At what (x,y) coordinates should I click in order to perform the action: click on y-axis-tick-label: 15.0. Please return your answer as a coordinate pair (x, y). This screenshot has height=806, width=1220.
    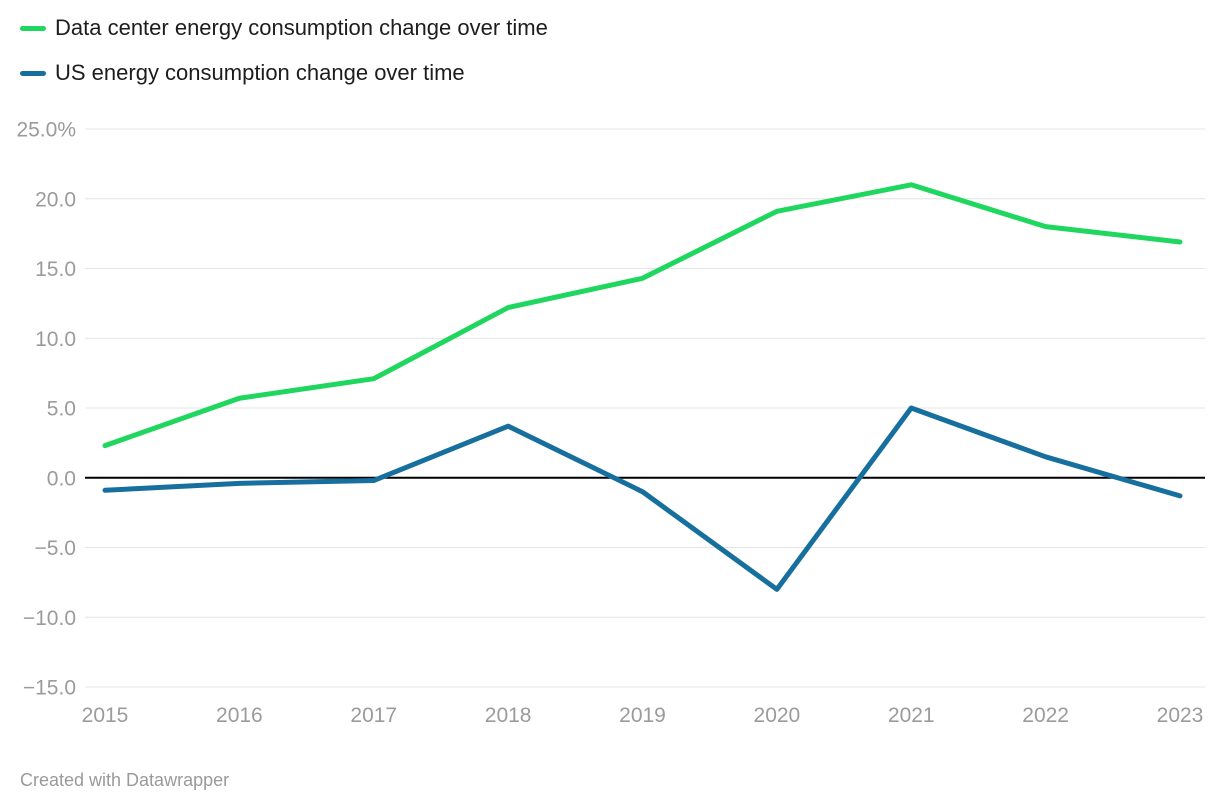
    Looking at the image, I should click on (55, 269).